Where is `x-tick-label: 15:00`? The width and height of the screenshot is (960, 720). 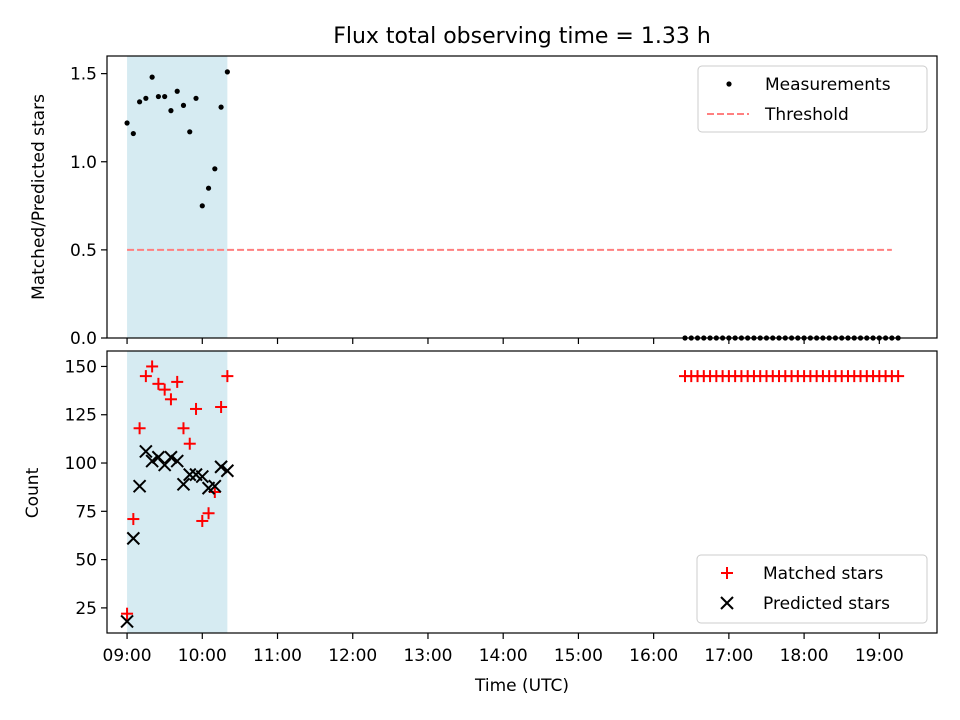 x-tick-label: 15:00 is located at coordinates (578, 656).